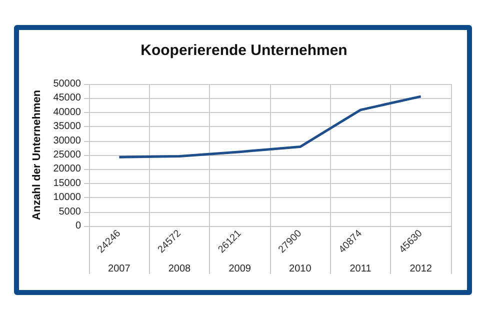  What do you see at coordinates (244, 50) in the screenshot?
I see `chart-title: Kooperierende Unternehmen` at bounding box center [244, 50].